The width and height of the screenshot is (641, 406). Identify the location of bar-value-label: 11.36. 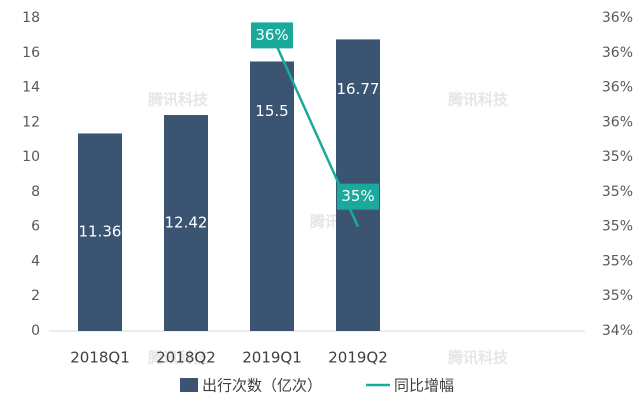
(100, 232).